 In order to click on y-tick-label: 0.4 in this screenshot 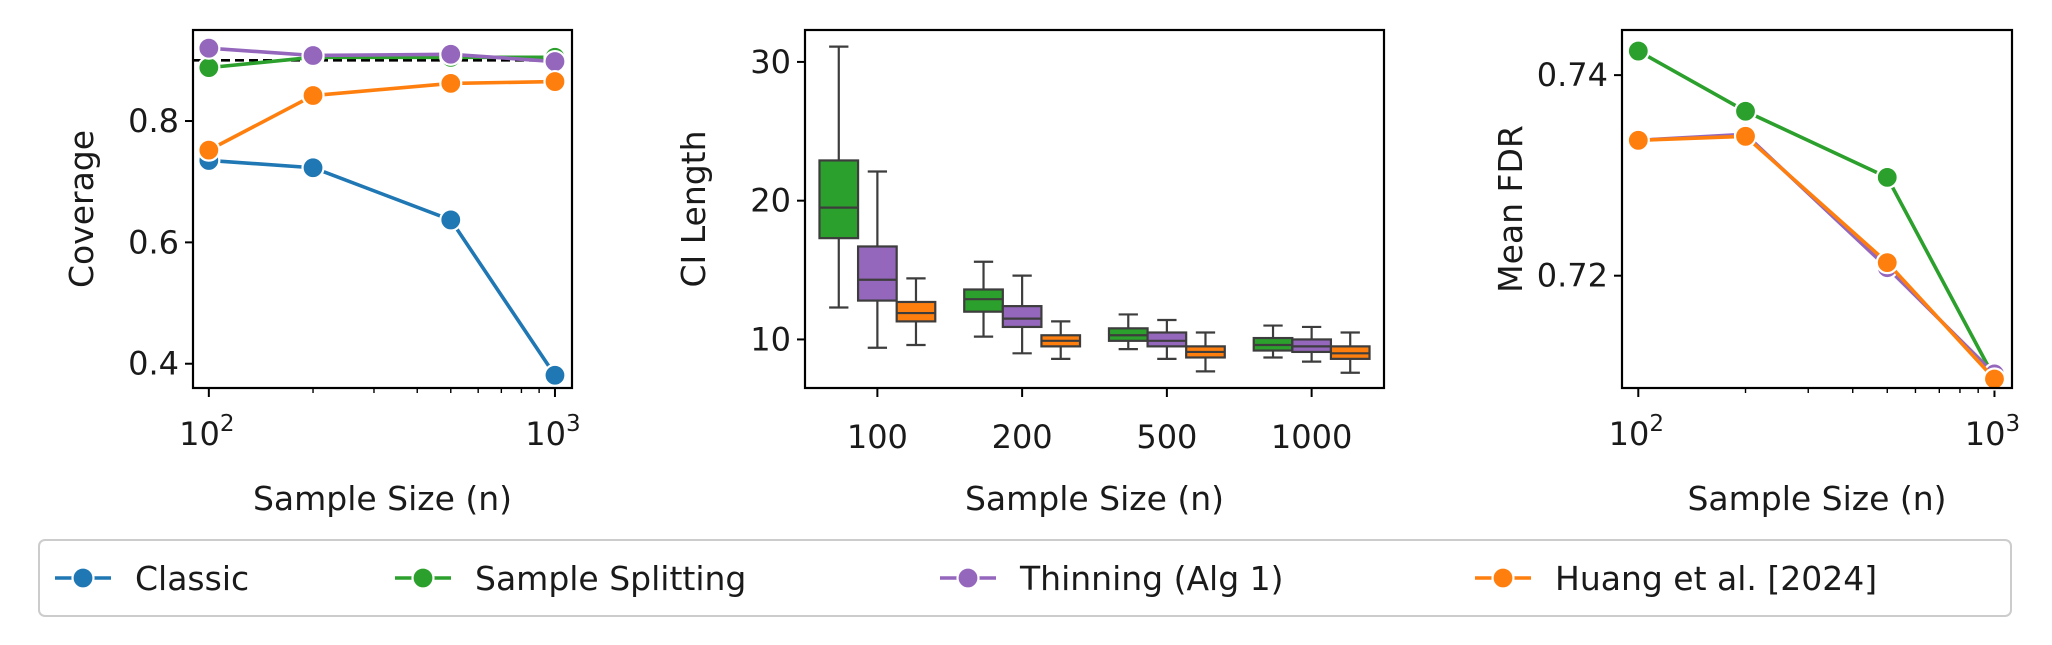, I will do `click(153, 364)`.